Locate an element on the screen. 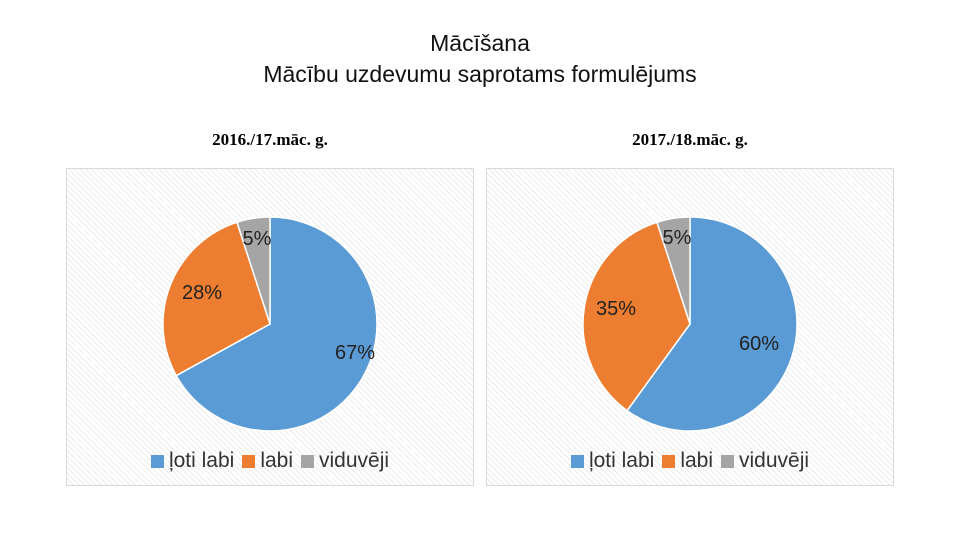 This screenshot has height=540, width=960. legend-2: ļoti labi labi viduvēji is located at coordinates (690, 461).